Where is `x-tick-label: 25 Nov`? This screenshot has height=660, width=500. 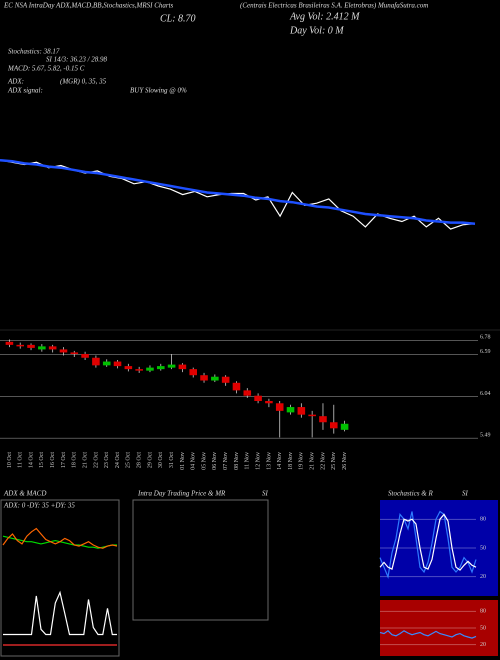 x-tick-label: 25 Nov is located at coordinates (334, 461).